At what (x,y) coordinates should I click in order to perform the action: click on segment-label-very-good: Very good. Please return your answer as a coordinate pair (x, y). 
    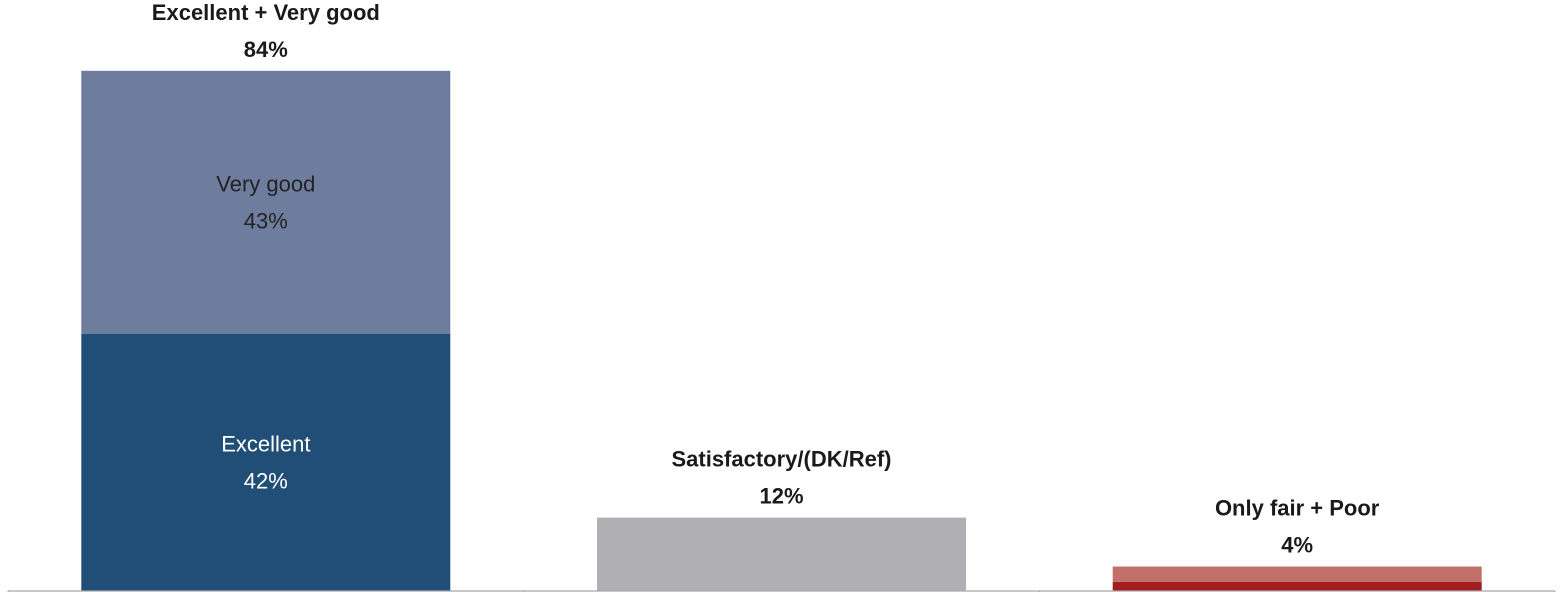
    Looking at the image, I should click on (265, 184).